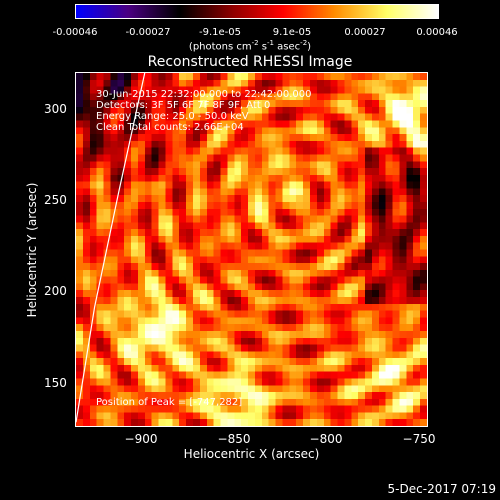 This screenshot has height=500, width=500. I want to click on info-energy-range: Energy Range: 25.0 - 50.0 keV, so click(172, 116).